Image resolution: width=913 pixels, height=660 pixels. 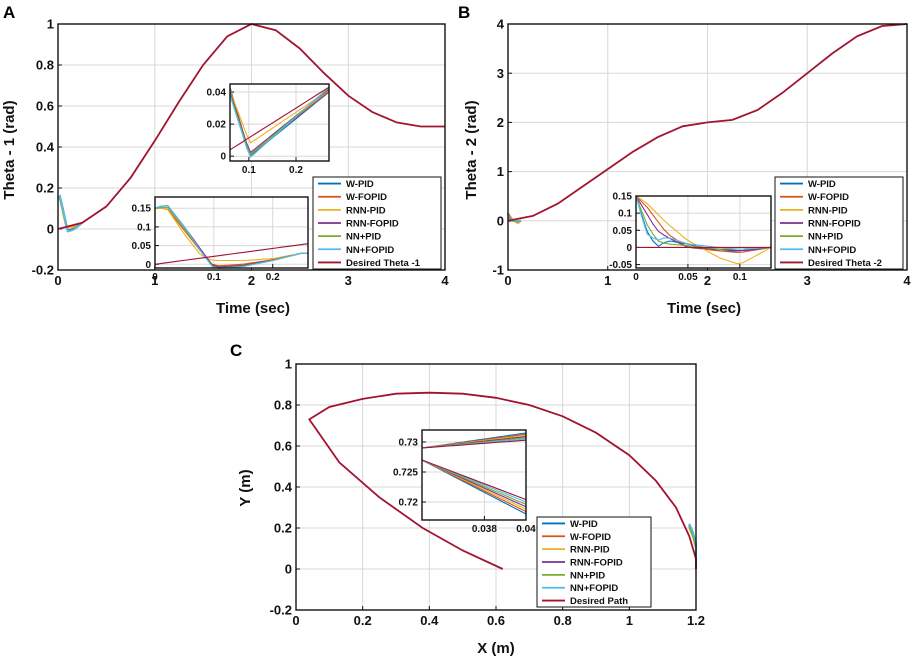 I want to click on panel-c-label: C, so click(x=236, y=350).